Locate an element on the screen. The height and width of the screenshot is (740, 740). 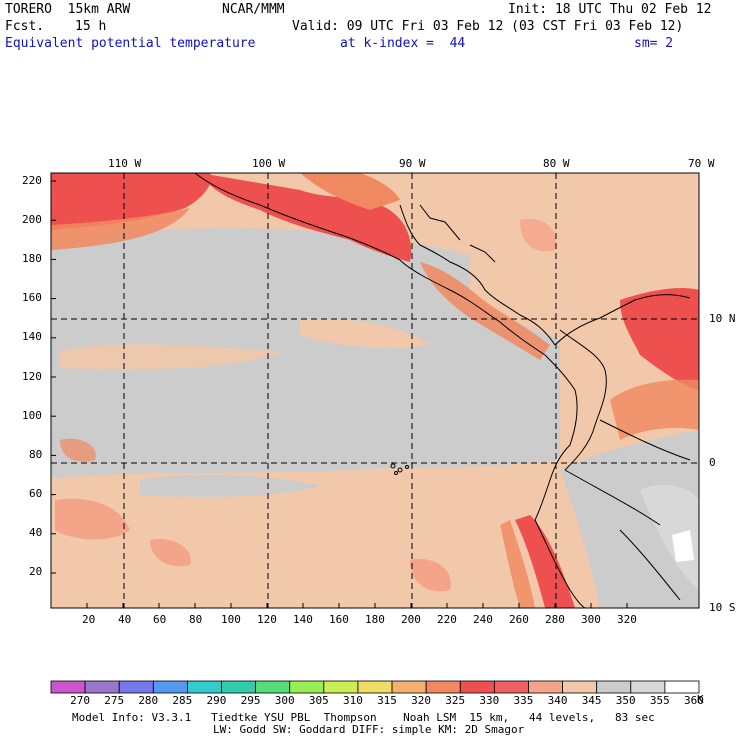
x-tick: 20 is located at coordinates (89, 619).